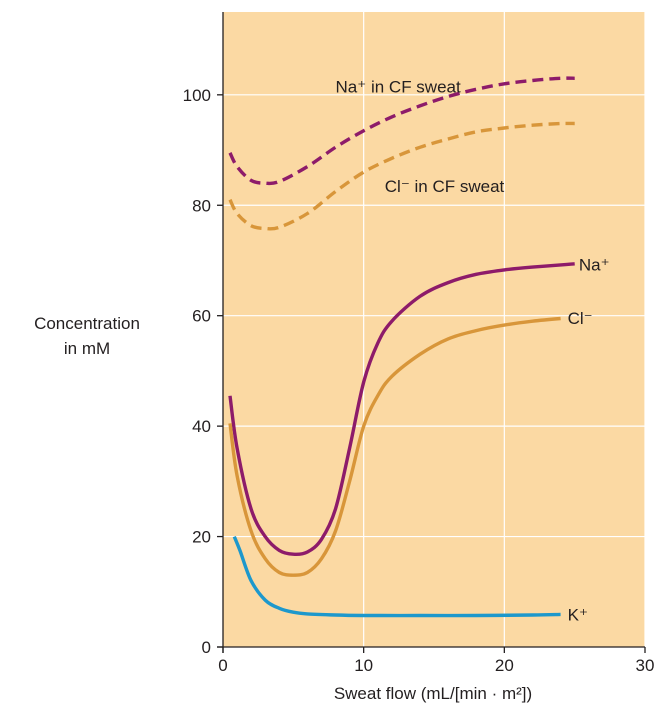 The width and height of the screenshot is (669, 720). Describe the element at coordinates (201, 205) in the screenshot. I see `y-tick-label: 80` at that location.